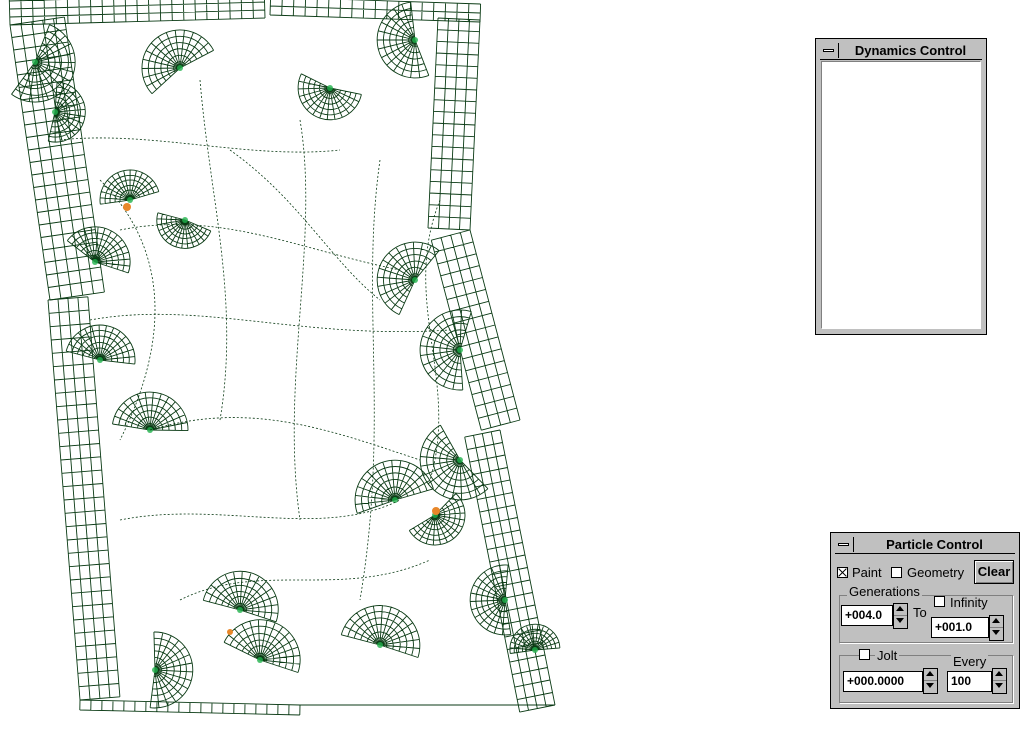 This screenshot has height=730, width=1024. Describe the element at coordinates (960, 627) in the screenshot. I see `generations-to-input: +001.0` at that location.